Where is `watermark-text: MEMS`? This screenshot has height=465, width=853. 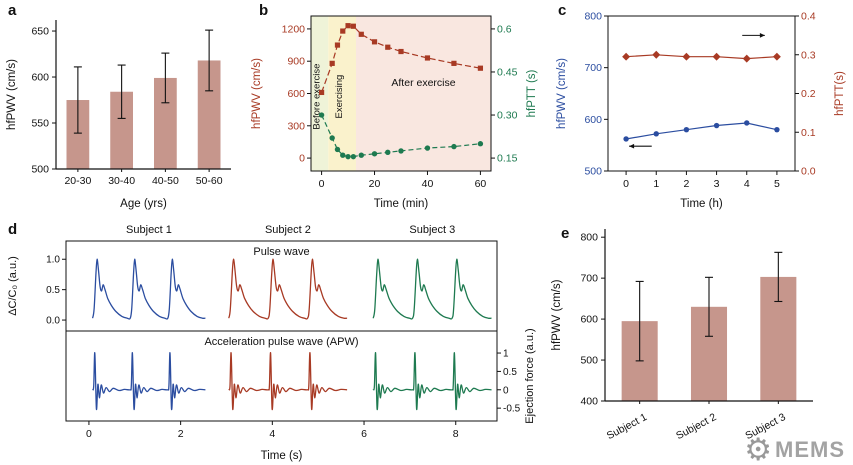 watermark-text: MEMS is located at coordinates (810, 449).